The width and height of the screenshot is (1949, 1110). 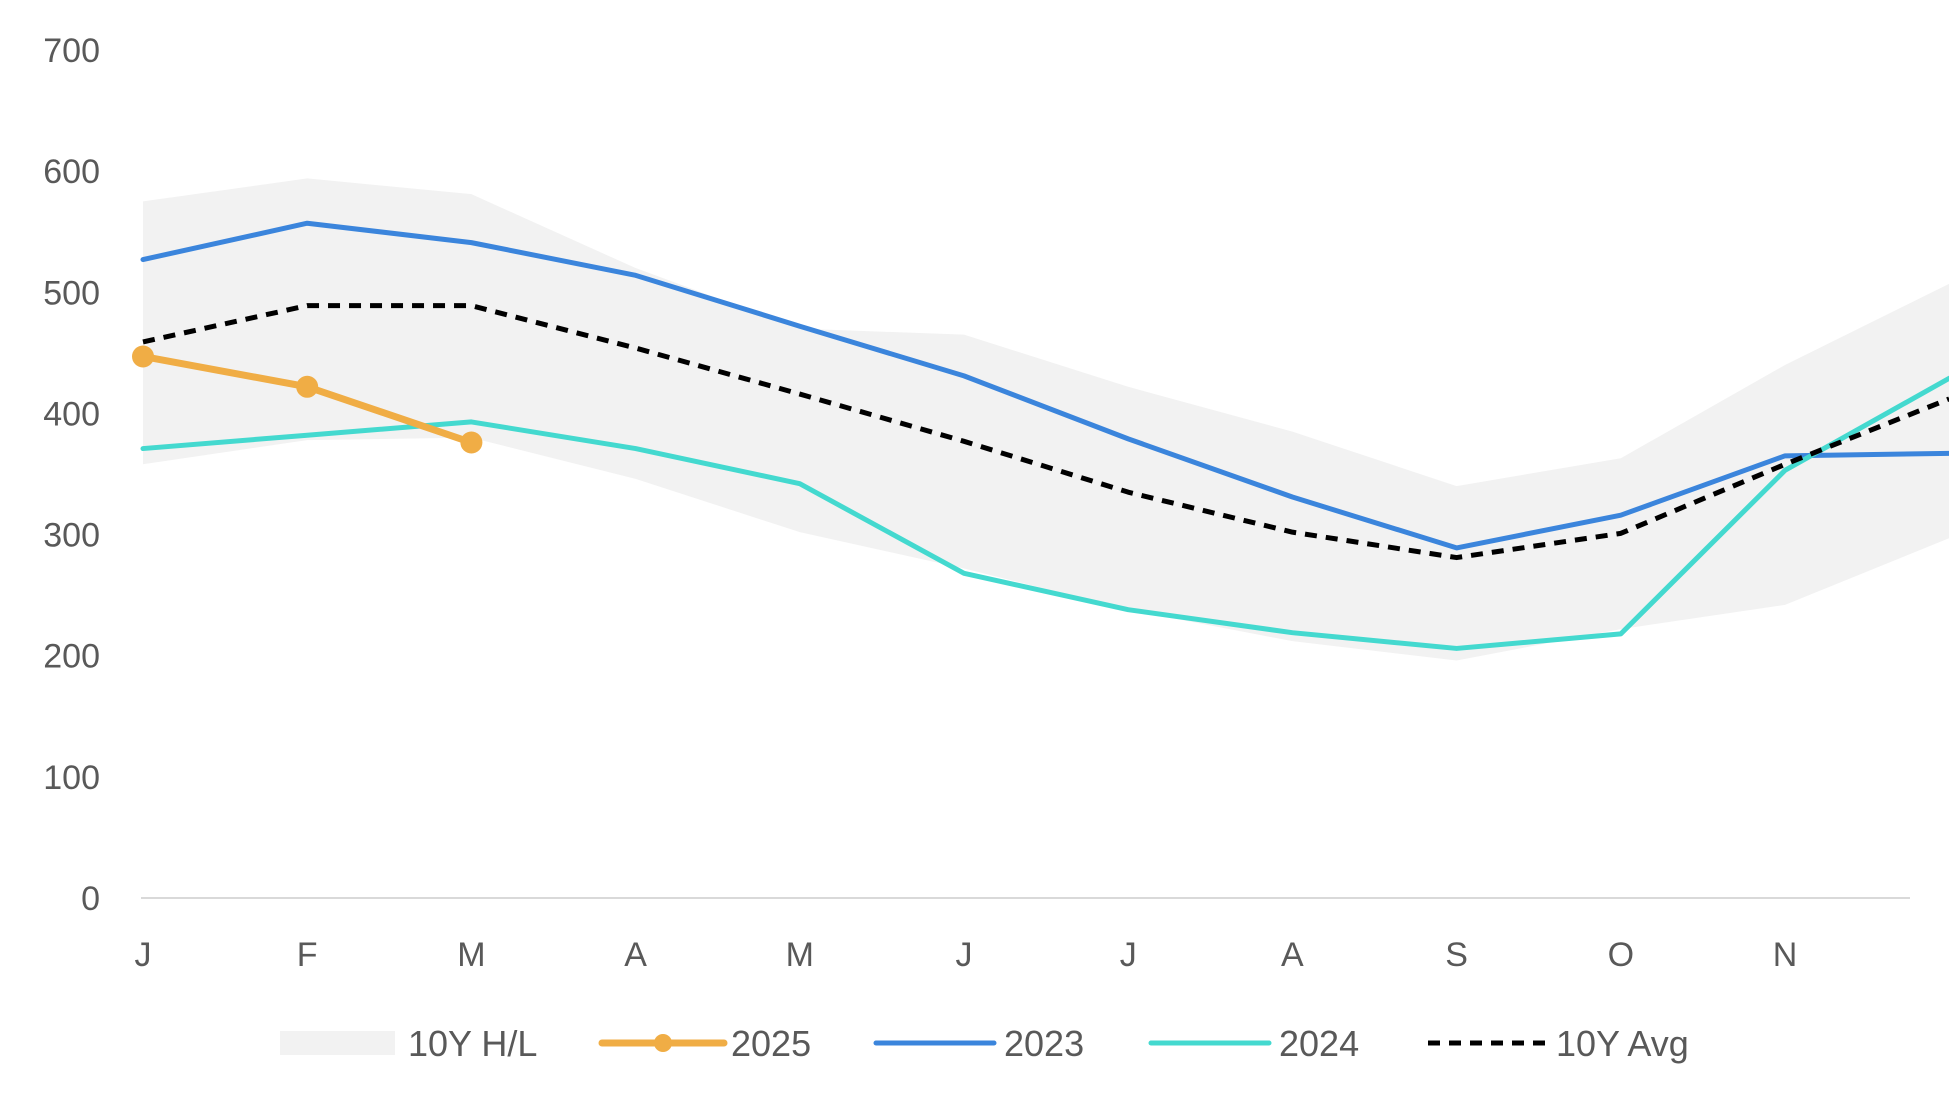 I want to click on x-tick-label: N, so click(x=1785, y=955).